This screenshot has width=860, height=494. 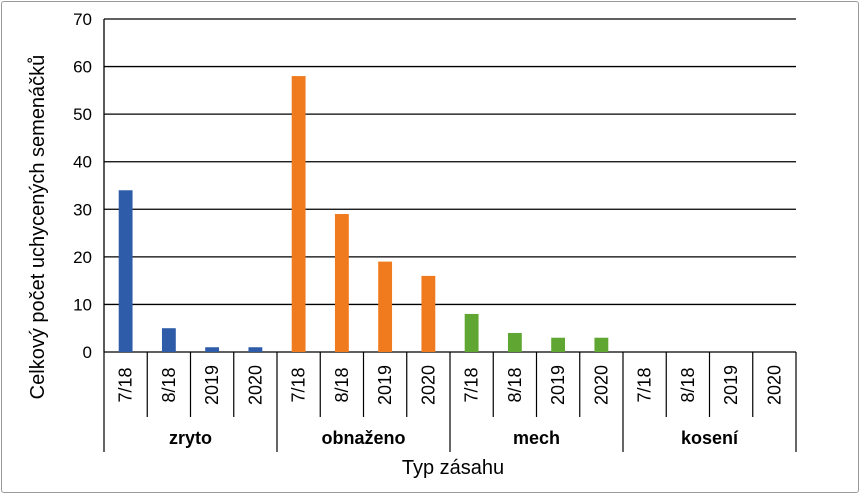 What do you see at coordinates (514, 342) in the screenshot?
I see `bar-mech-8/18` at bounding box center [514, 342].